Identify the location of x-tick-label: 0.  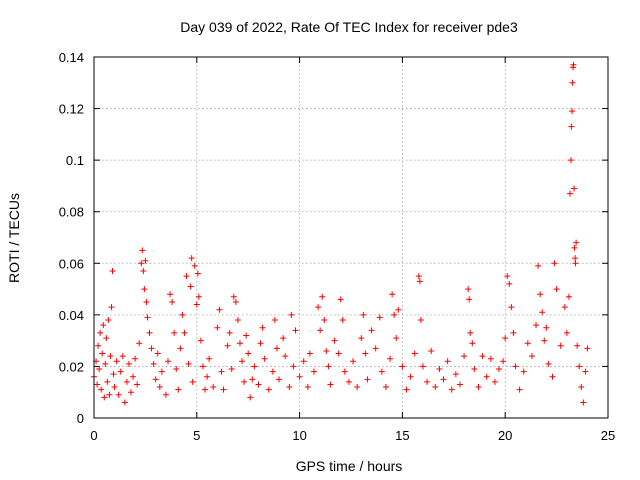
(93, 435).